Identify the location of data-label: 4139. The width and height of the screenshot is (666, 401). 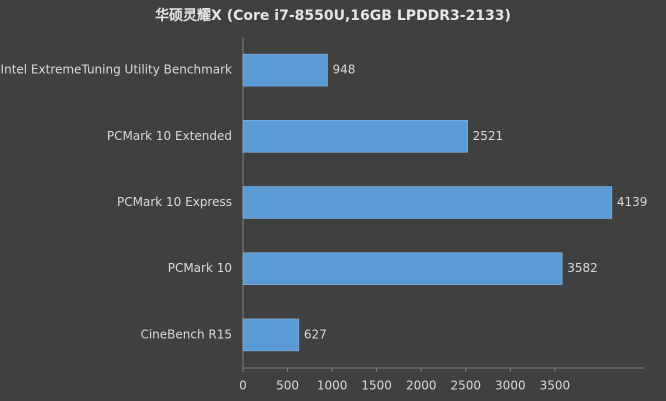
(632, 202).